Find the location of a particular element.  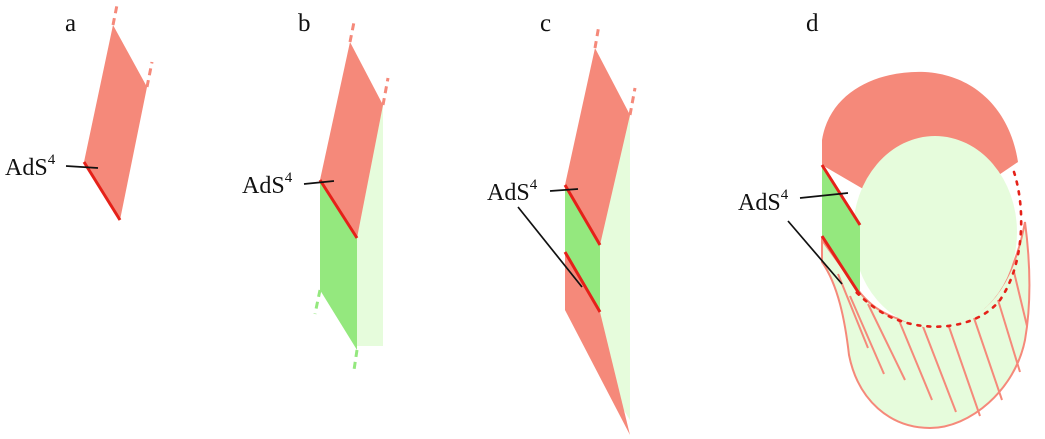

panel-b: b AdS4 is located at coordinates (316, 190).